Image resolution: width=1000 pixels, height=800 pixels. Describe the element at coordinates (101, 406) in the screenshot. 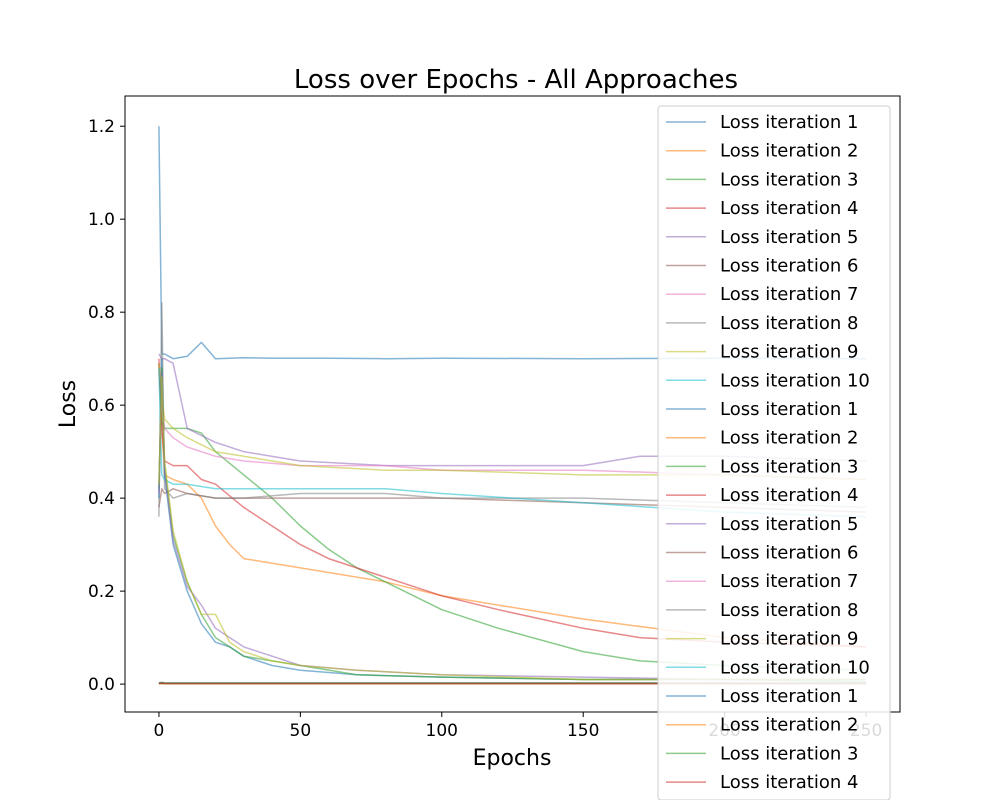

I see `y-tick-label: 0.6` at that location.